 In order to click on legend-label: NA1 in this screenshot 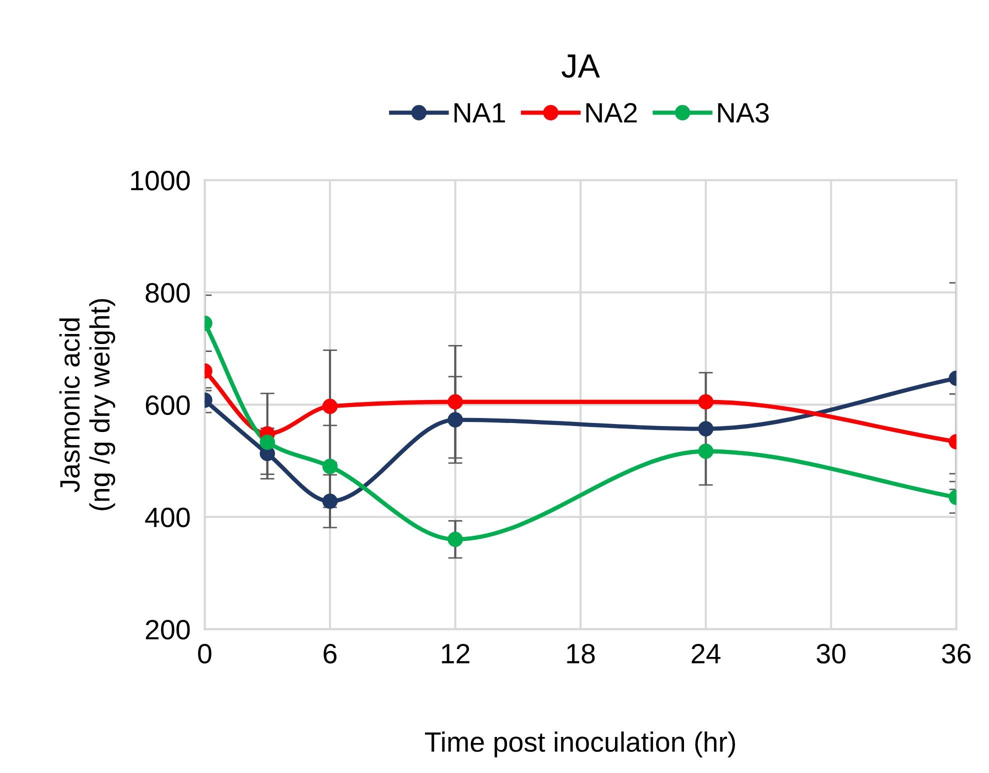, I will do `click(479, 112)`.